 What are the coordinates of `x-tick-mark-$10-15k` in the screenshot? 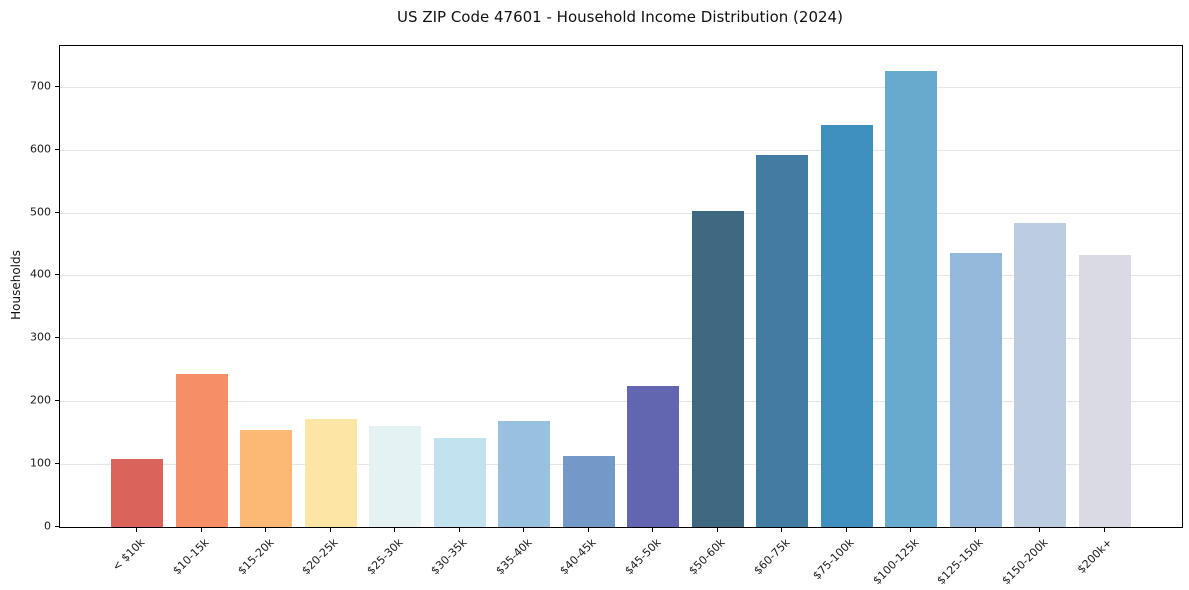 It's located at (201, 530).